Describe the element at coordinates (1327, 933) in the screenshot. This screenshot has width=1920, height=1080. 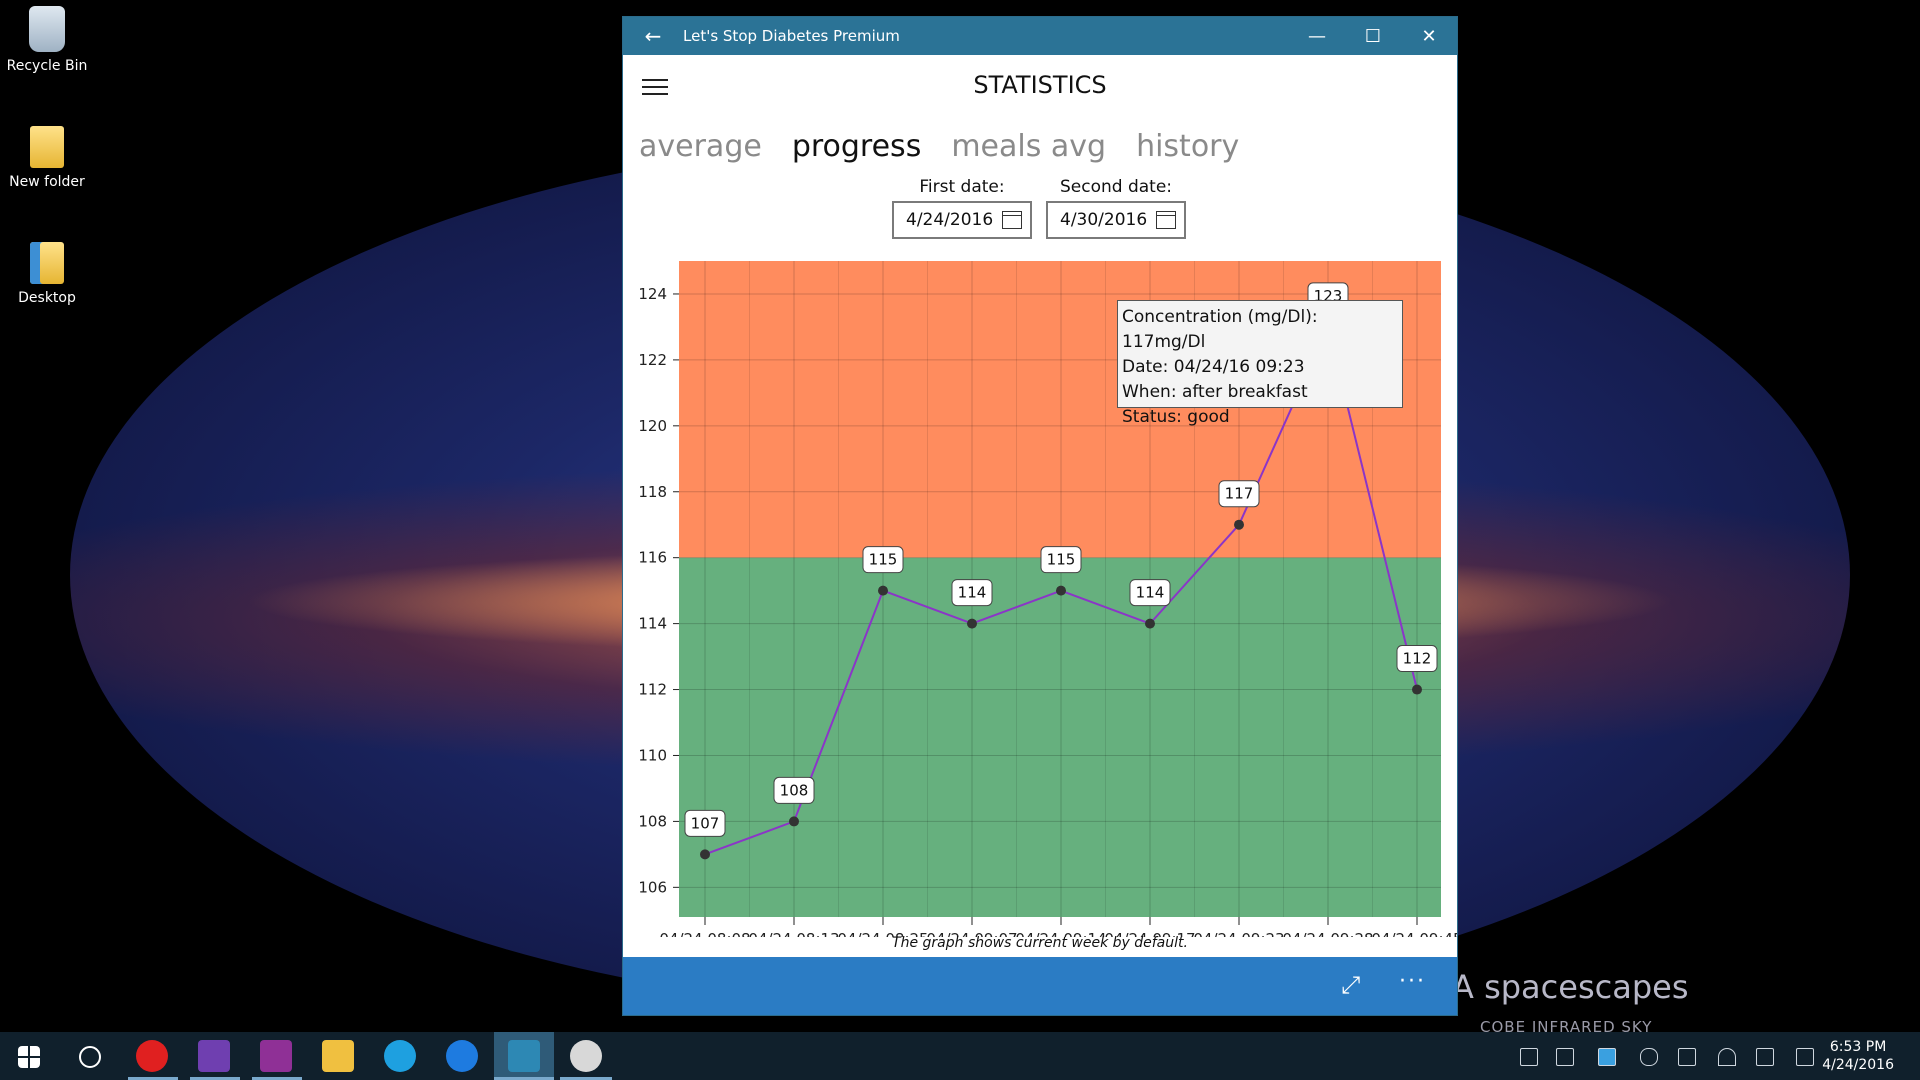
I see `x-tick-label: 04/24 09:28` at that location.